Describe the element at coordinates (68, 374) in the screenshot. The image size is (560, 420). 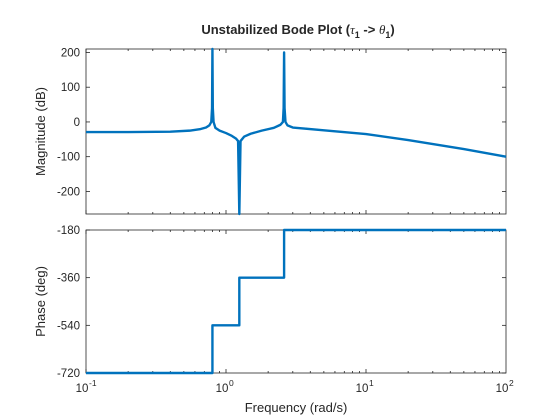
I see `phase-ytick-label: -720` at that location.